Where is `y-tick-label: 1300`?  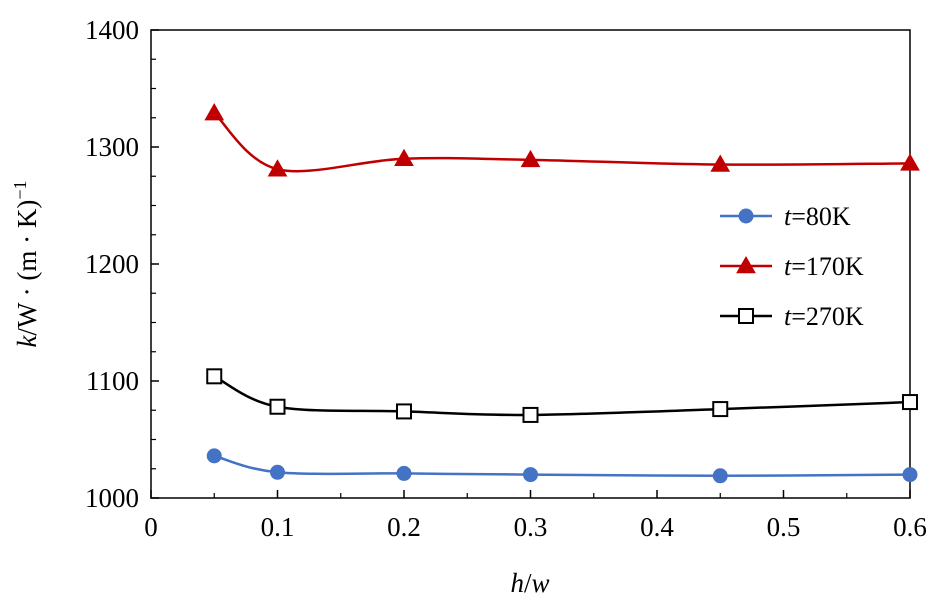
y-tick-label: 1300 is located at coordinates (112, 147).